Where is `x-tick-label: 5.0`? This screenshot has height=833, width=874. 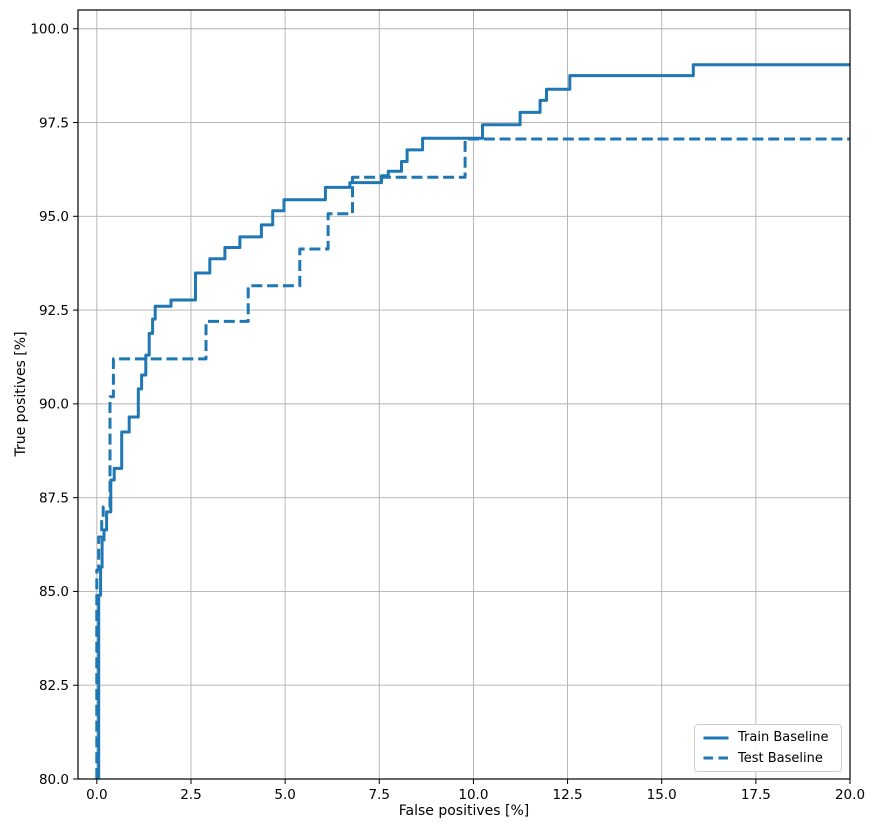
x-tick-label: 5.0 is located at coordinates (284, 795).